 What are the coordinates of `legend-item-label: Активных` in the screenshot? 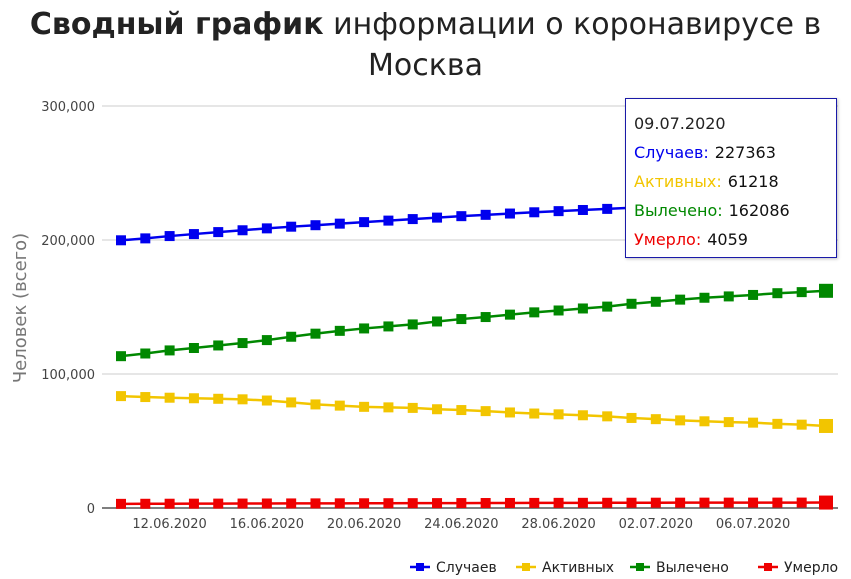 It's located at (578, 568).